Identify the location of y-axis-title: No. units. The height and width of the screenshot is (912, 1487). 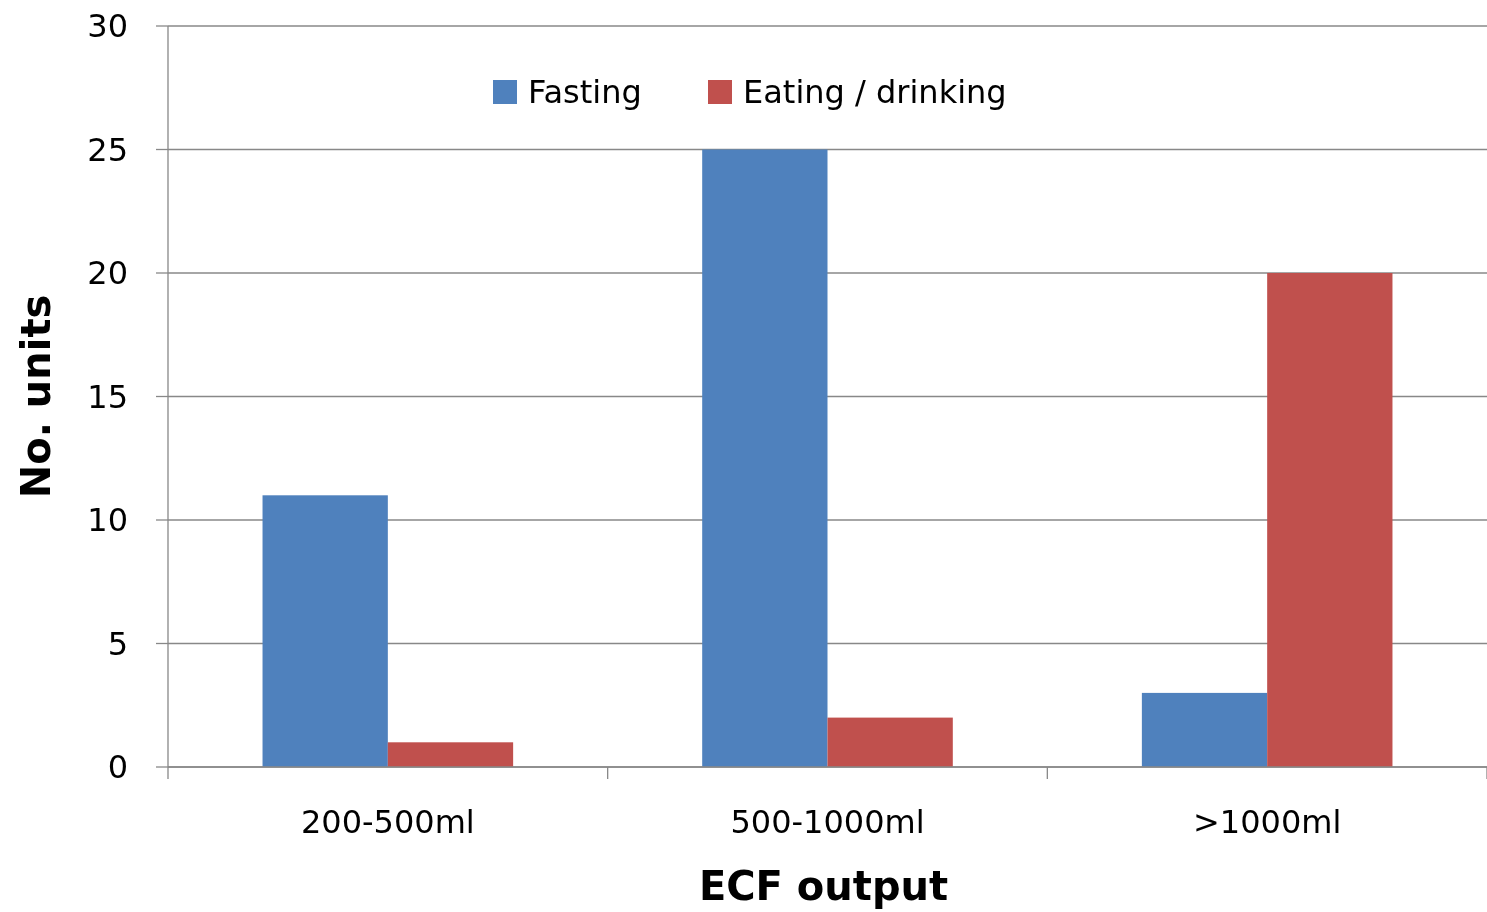
(36, 396).